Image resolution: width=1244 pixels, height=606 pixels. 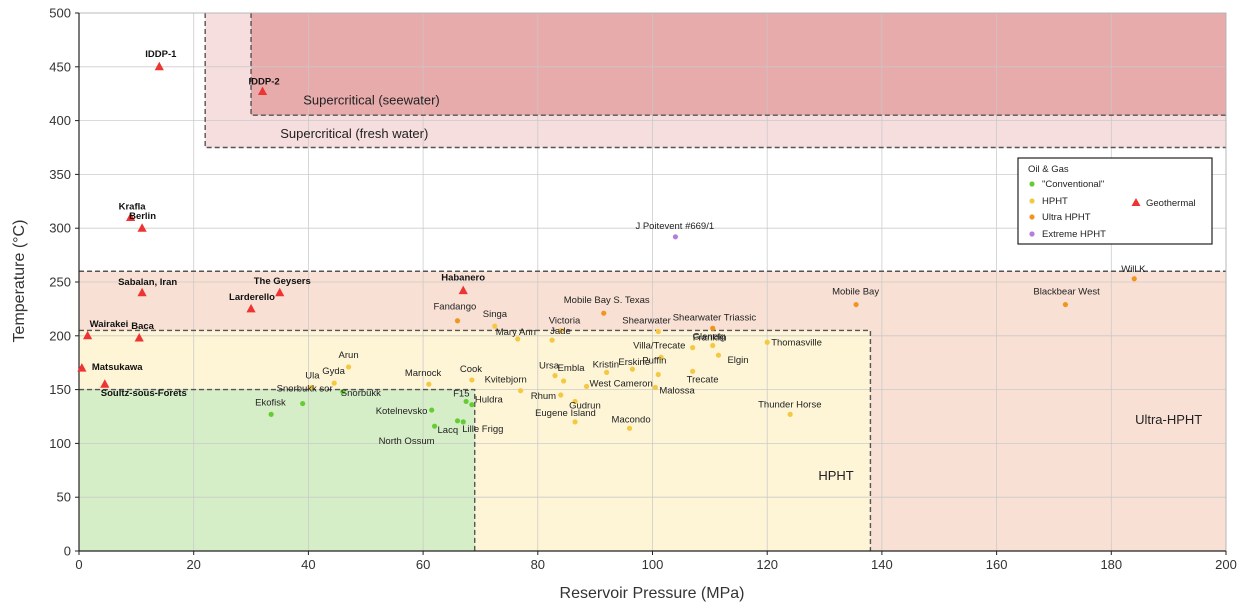 What do you see at coordinates (713, 345) in the screenshot?
I see `point-franklin` at bounding box center [713, 345].